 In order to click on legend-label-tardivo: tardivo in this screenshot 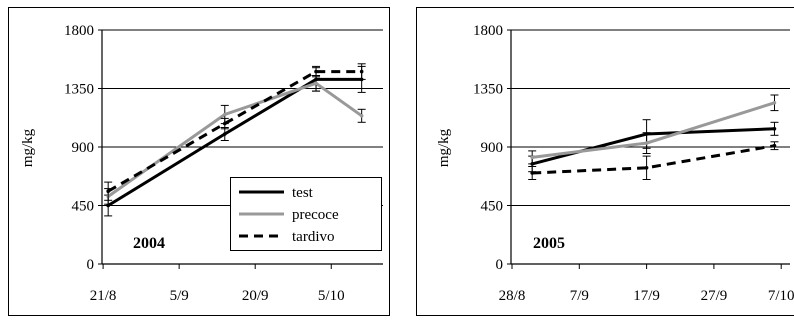, I will do `click(313, 237)`.